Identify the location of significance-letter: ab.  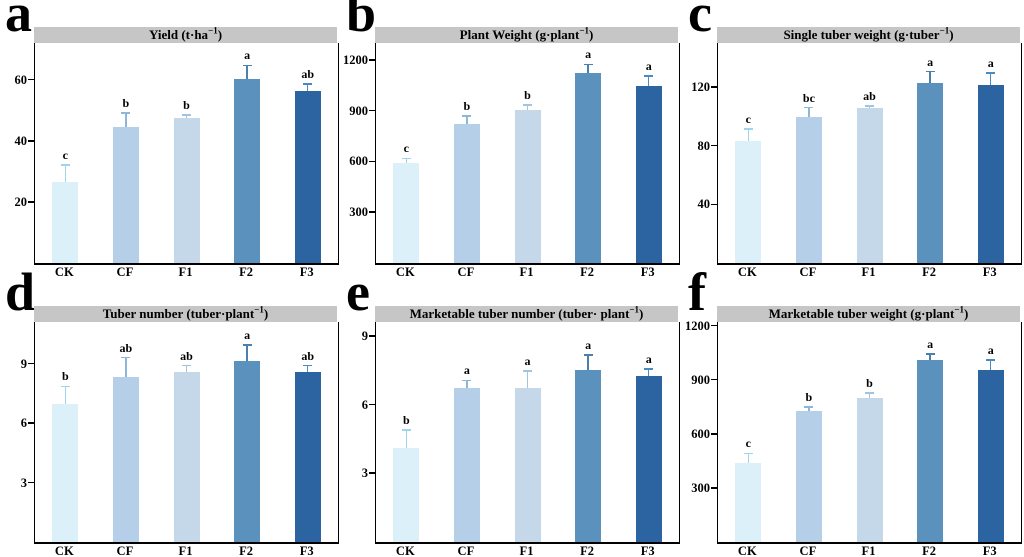
(308, 74).